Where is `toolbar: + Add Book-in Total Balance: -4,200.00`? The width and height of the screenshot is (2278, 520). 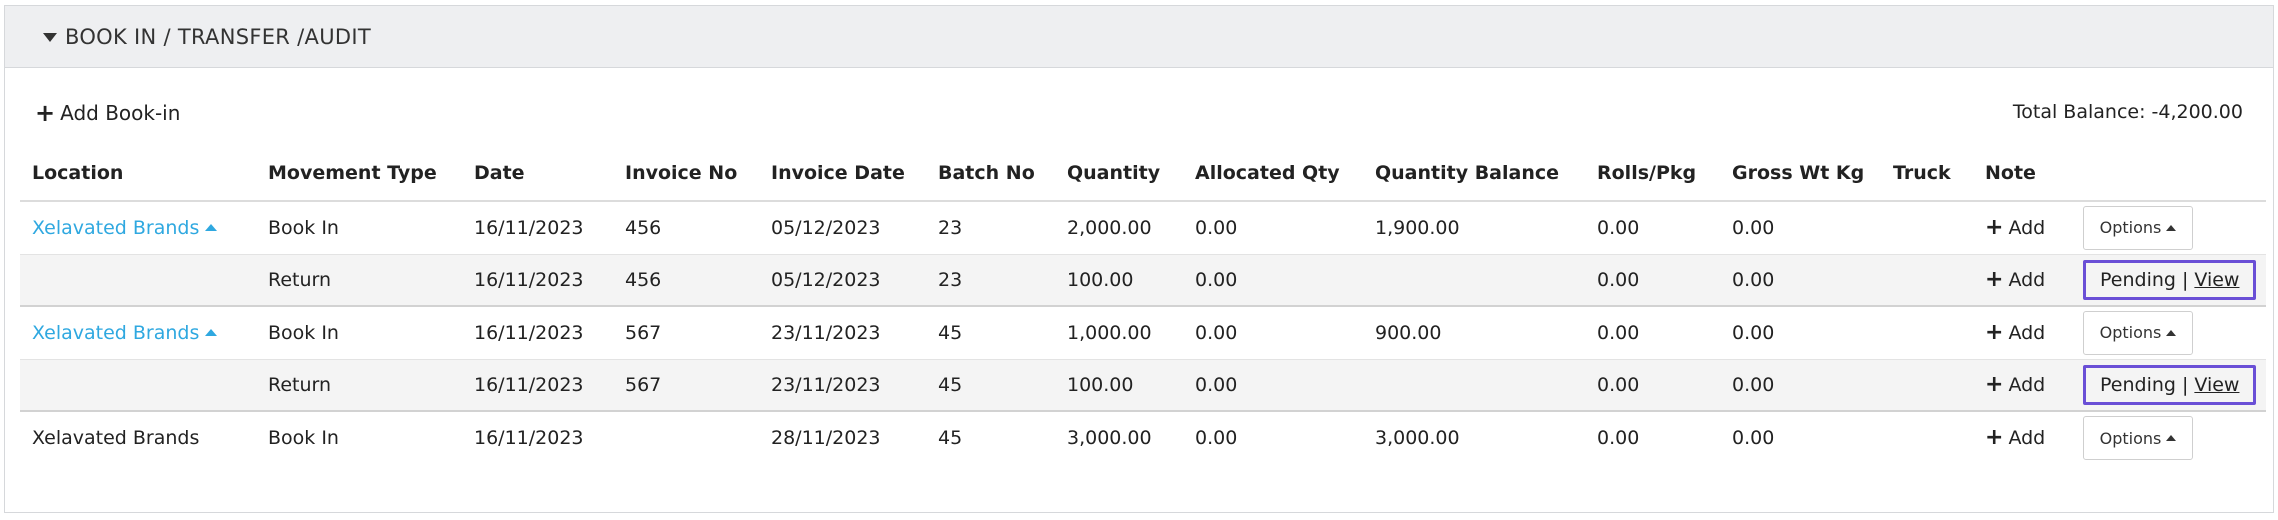
toolbar: + Add Book-in Total Balance: -4,200.00 is located at coordinates (1139, 116).